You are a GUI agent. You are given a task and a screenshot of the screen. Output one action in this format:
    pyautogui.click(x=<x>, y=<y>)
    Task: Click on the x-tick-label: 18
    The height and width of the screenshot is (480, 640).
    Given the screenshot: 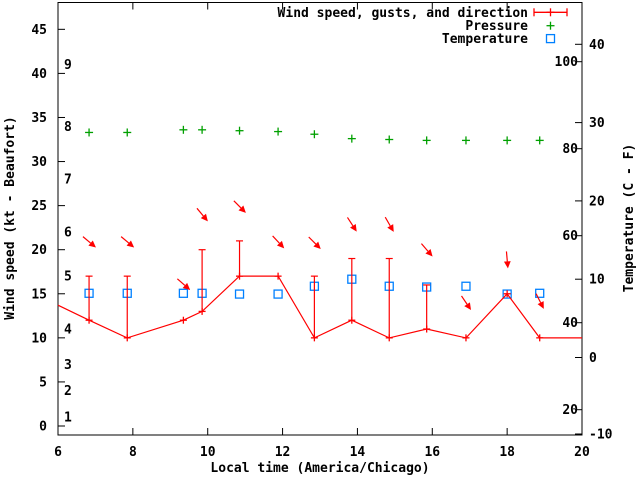 What is the action you would take?
    pyautogui.click(x=507, y=452)
    